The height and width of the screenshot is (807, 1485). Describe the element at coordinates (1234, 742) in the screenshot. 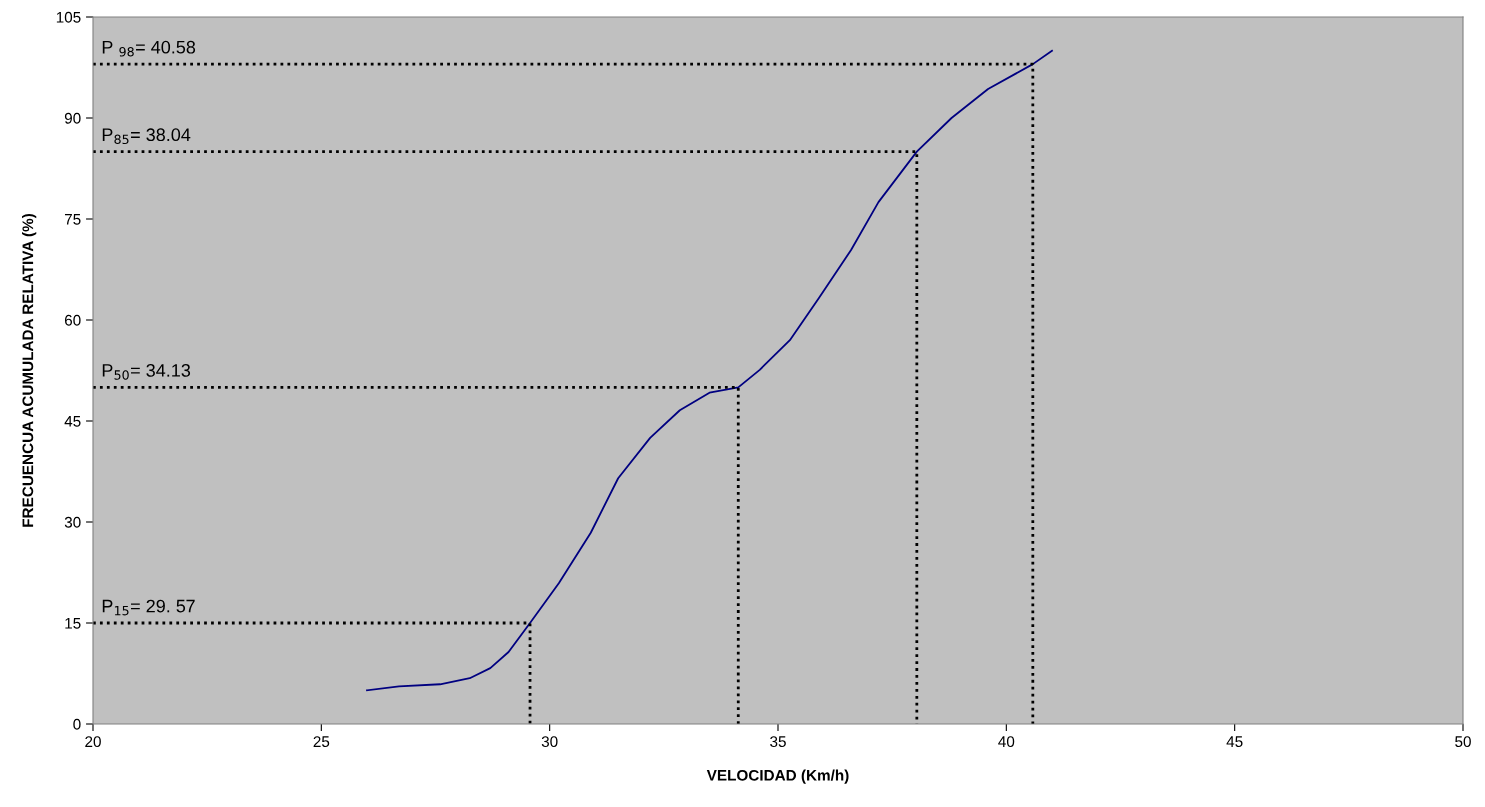

I see `x-tick-label: 45` at that location.